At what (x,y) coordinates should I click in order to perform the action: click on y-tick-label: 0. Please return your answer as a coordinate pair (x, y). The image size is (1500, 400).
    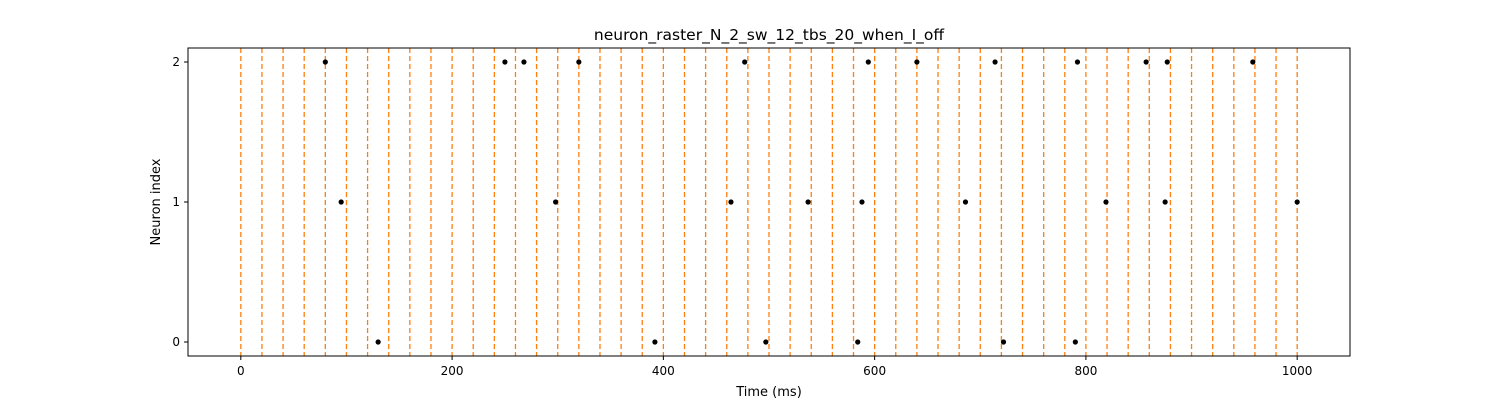
    Looking at the image, I should click on (176, 342).